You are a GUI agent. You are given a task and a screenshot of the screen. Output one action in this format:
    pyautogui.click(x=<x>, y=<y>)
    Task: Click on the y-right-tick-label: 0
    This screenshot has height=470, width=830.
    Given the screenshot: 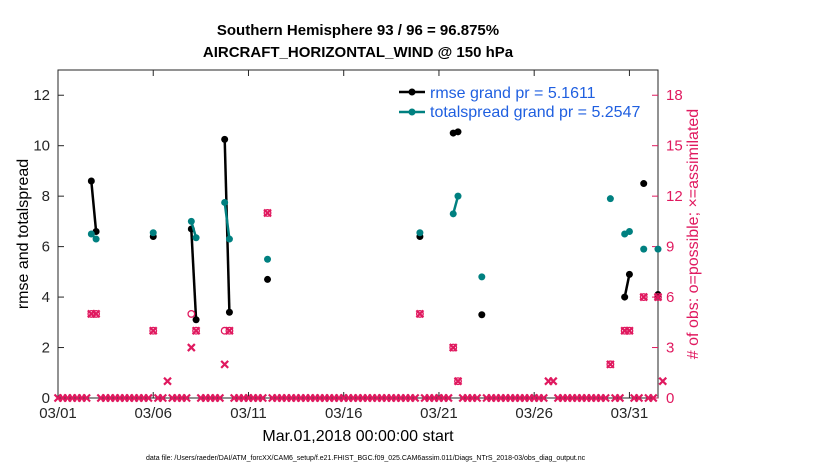 What is the action you would take?
    pyautogui.click(x=670, y=398)
    